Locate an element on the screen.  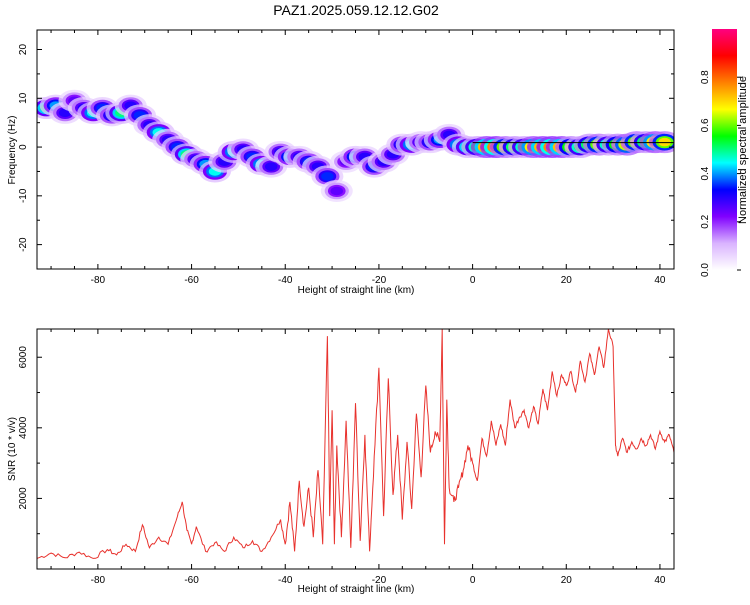
colorbar-ticks: 0.0 0.2 0.4 0.6 0.8 is located at coordinates (720, 173).